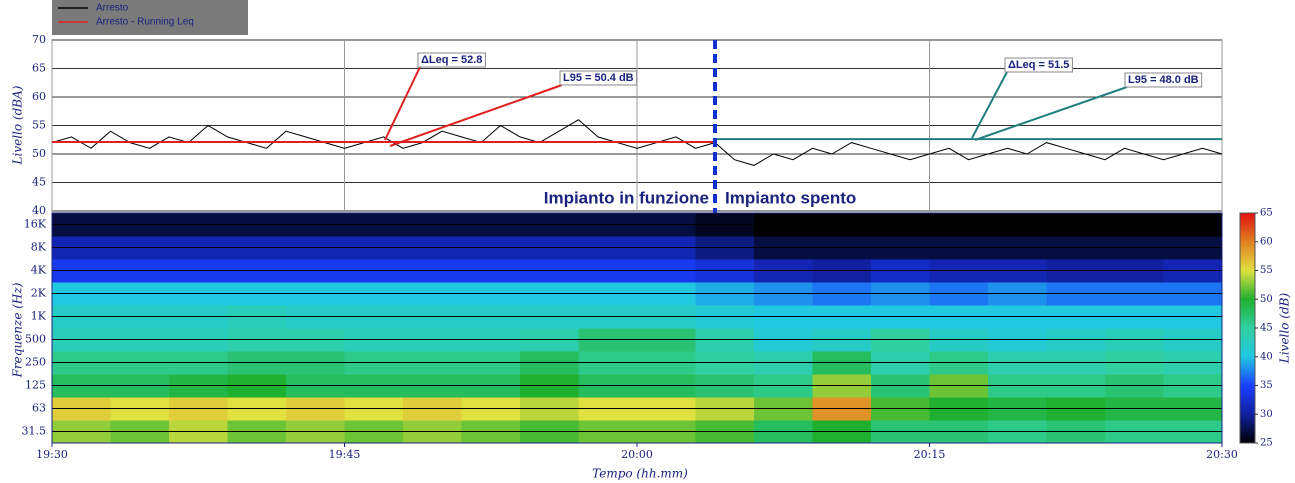 The width and height of the screenshot is (1295, 483). Describe the element at coordinates (1247, 328) in the screenshot. I see `colorbar` at that location.